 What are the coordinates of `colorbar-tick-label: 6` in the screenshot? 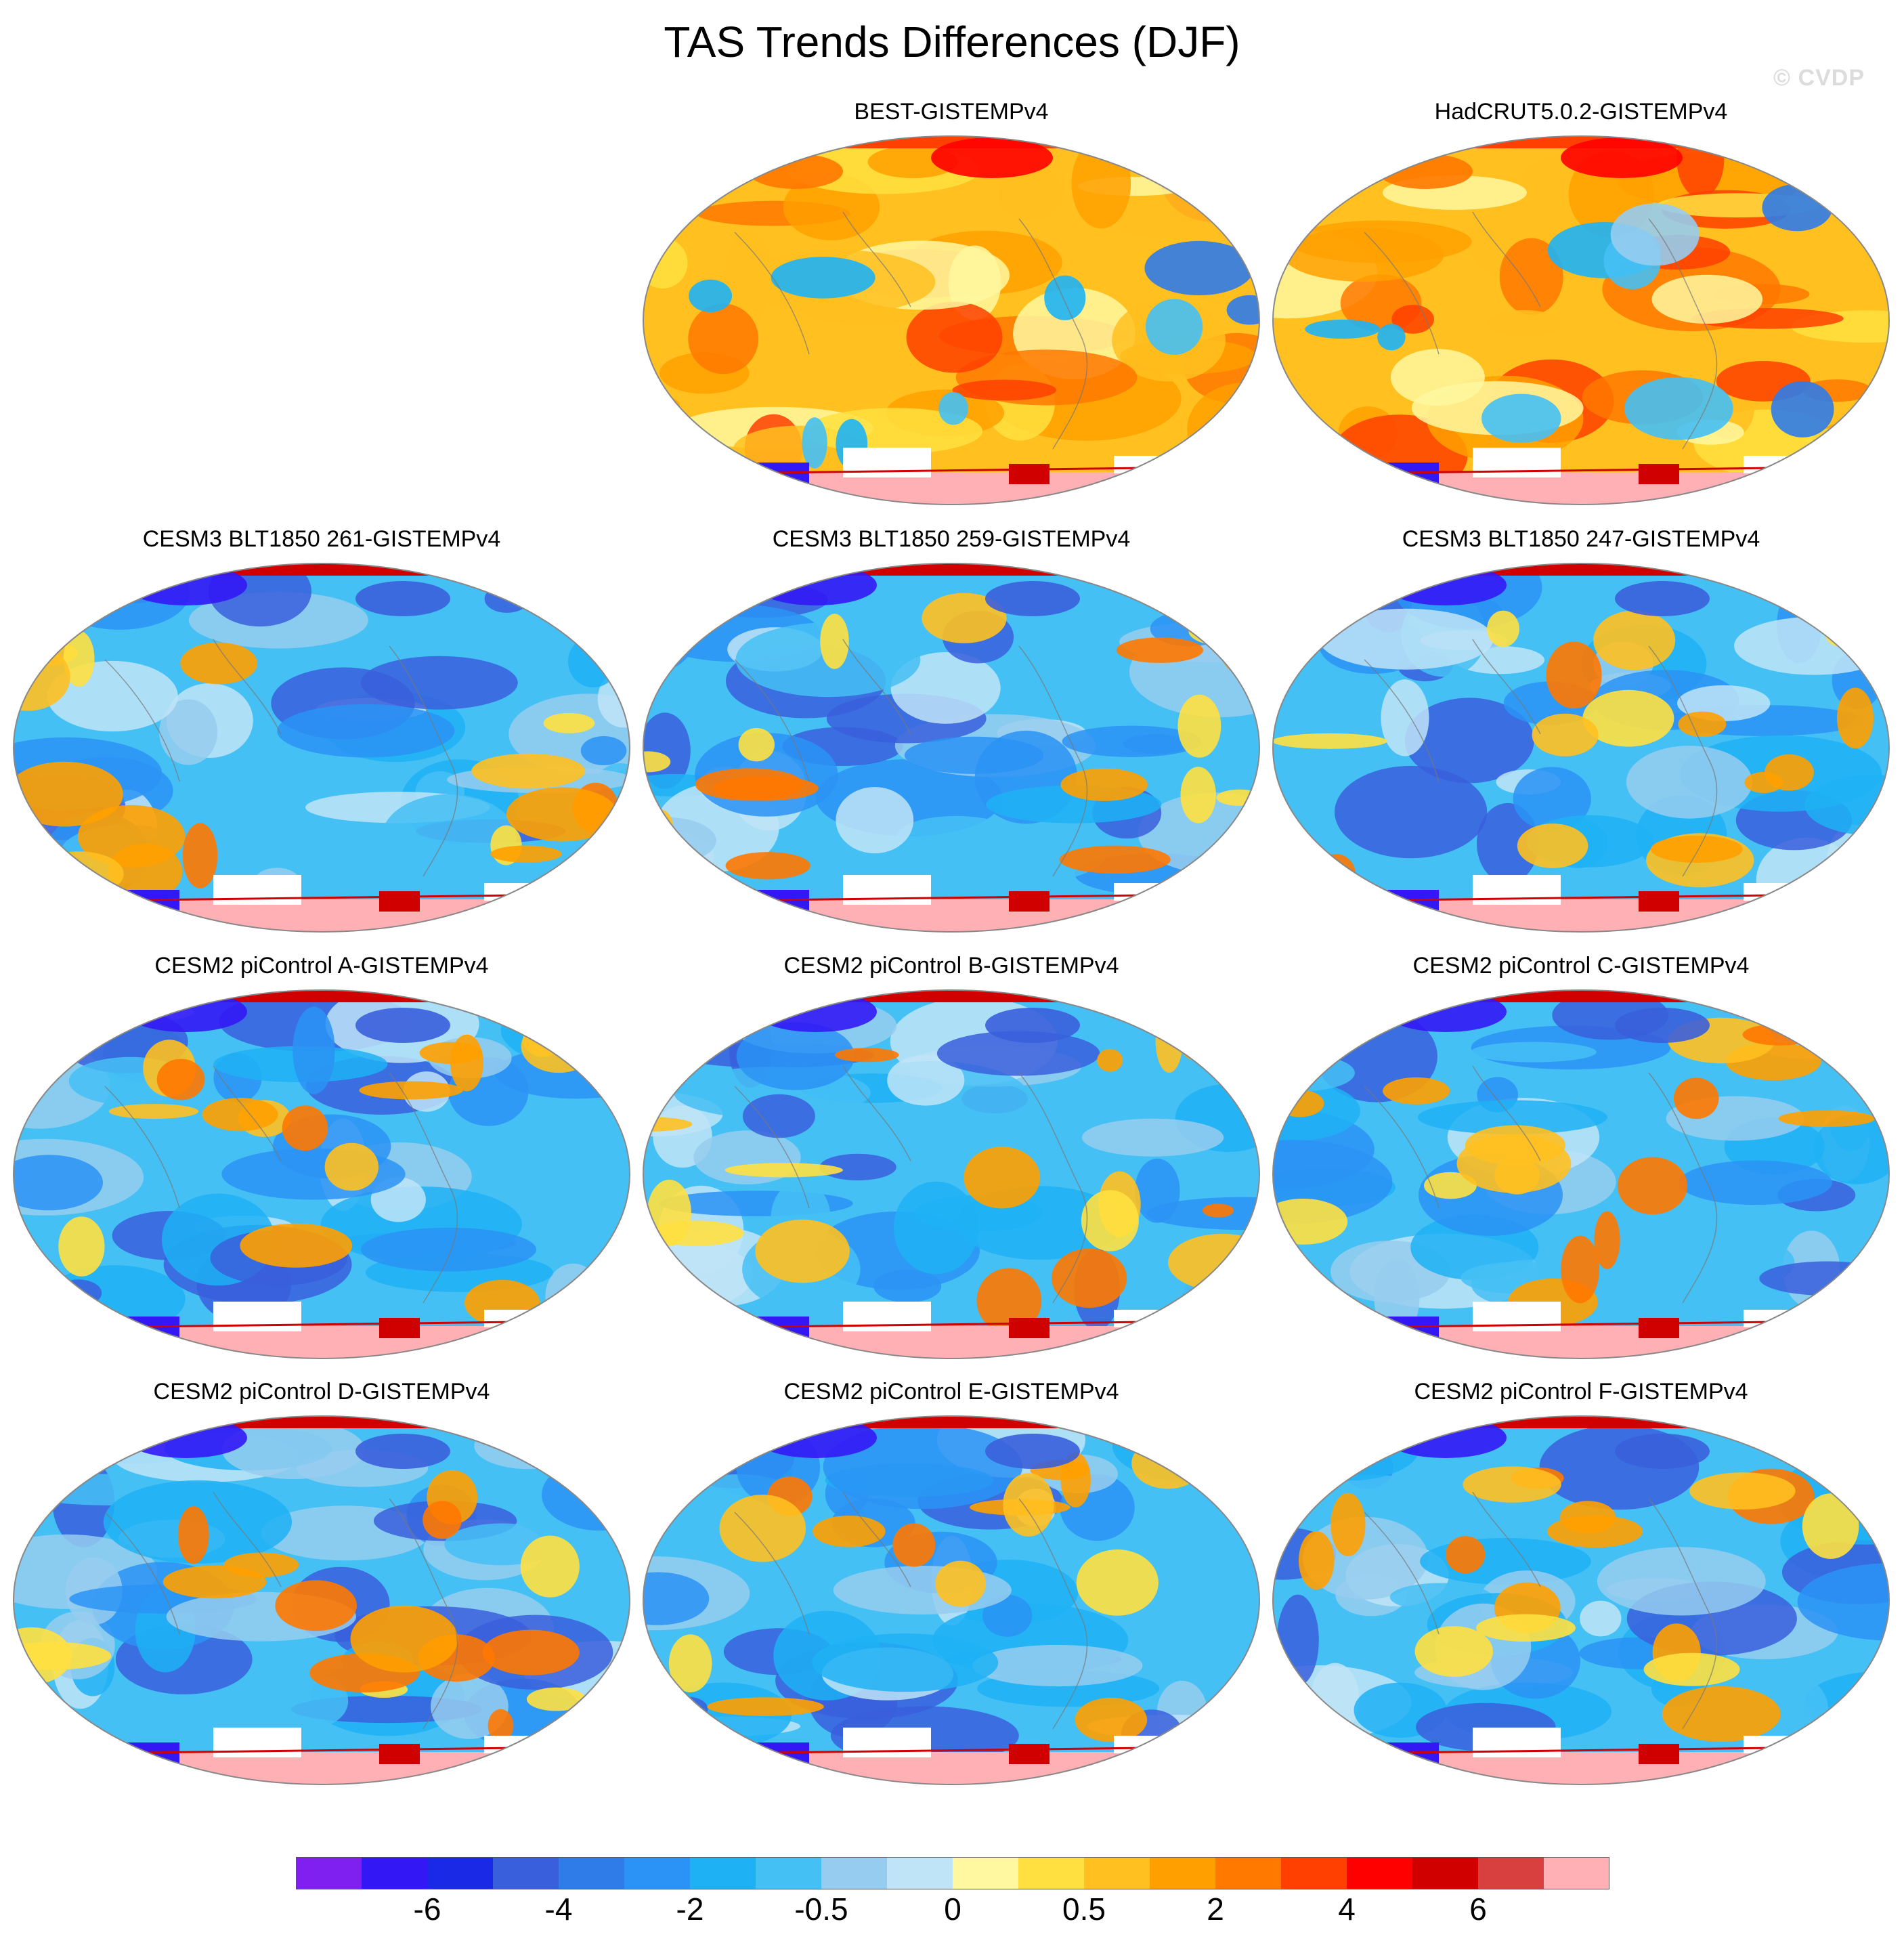 It's located at (1478, 1909).